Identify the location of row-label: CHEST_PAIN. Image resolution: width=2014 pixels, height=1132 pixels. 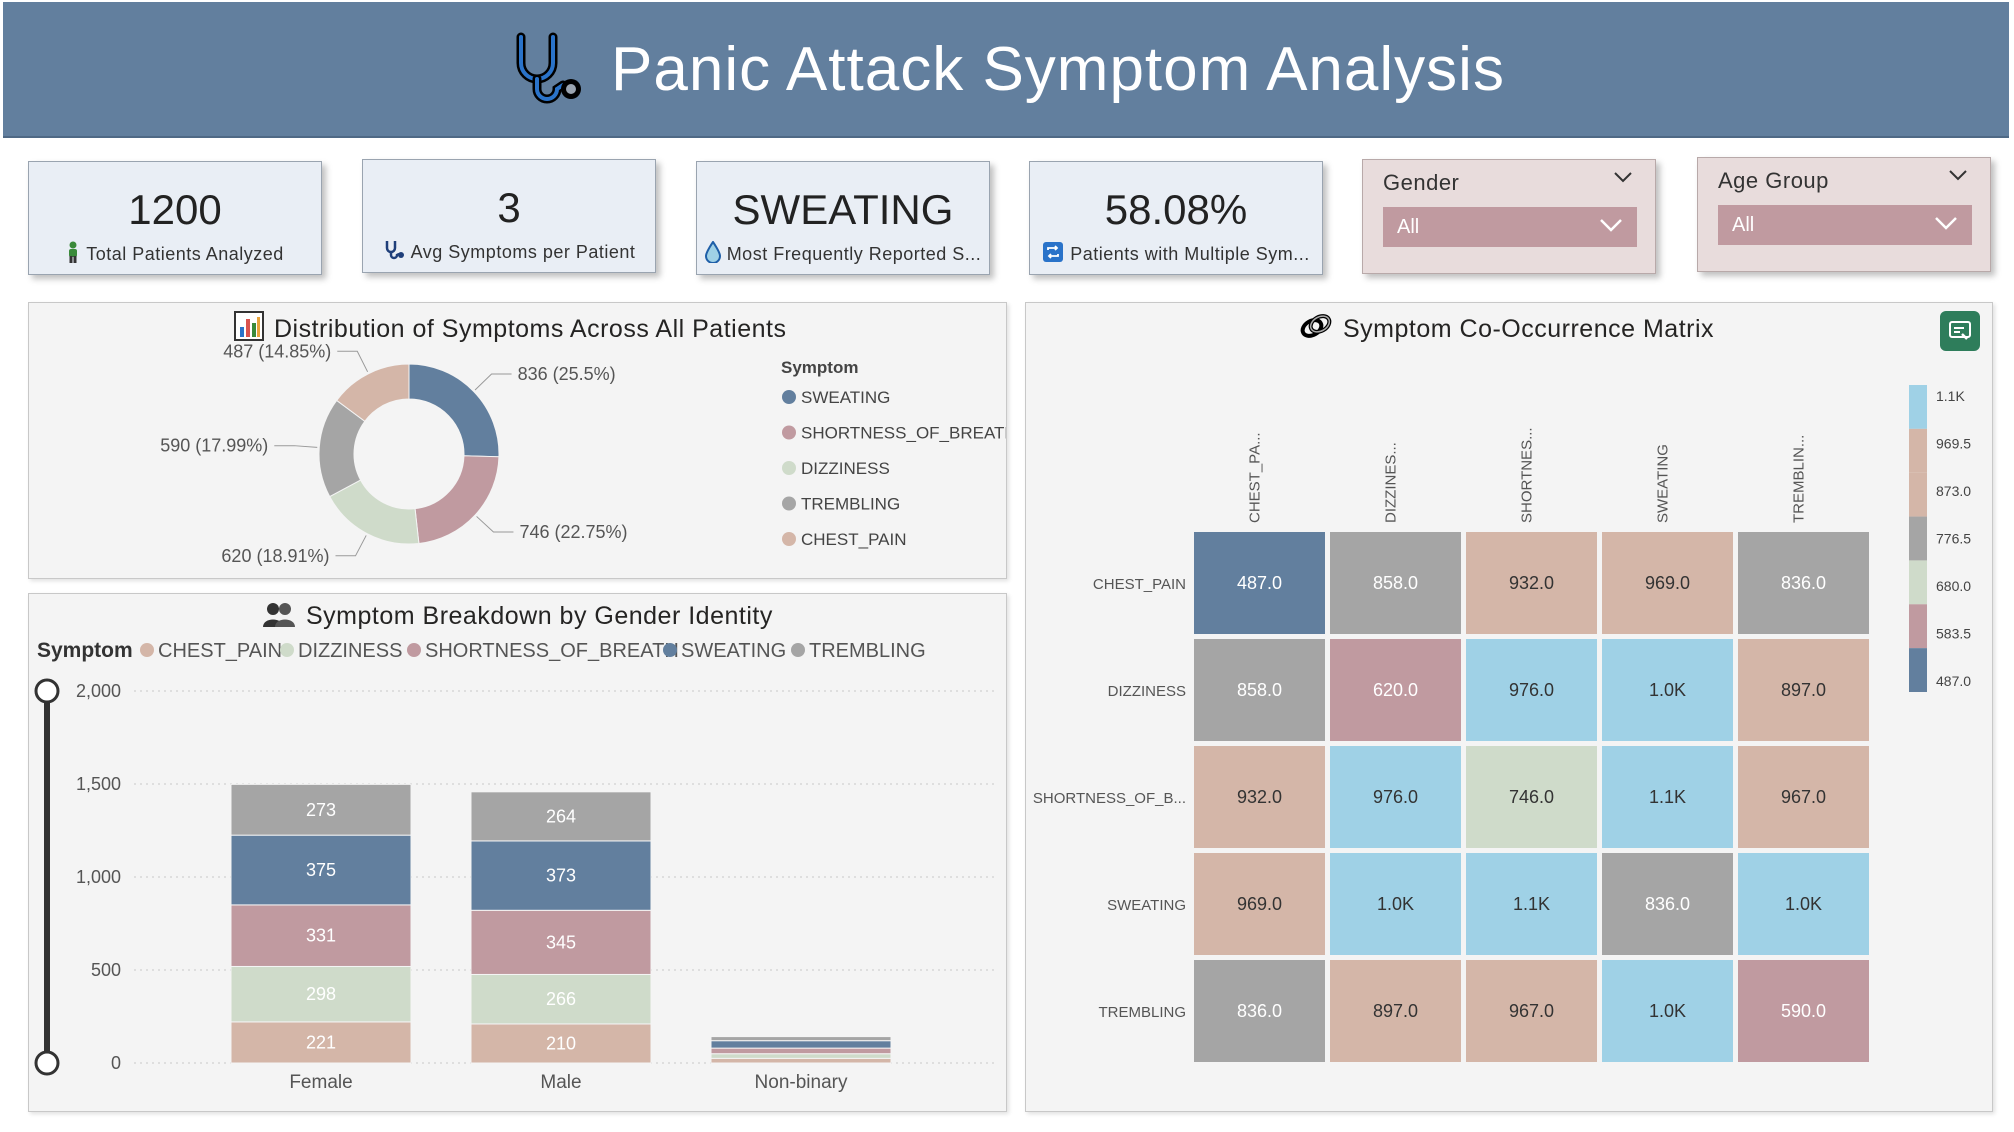
(1139, 584).